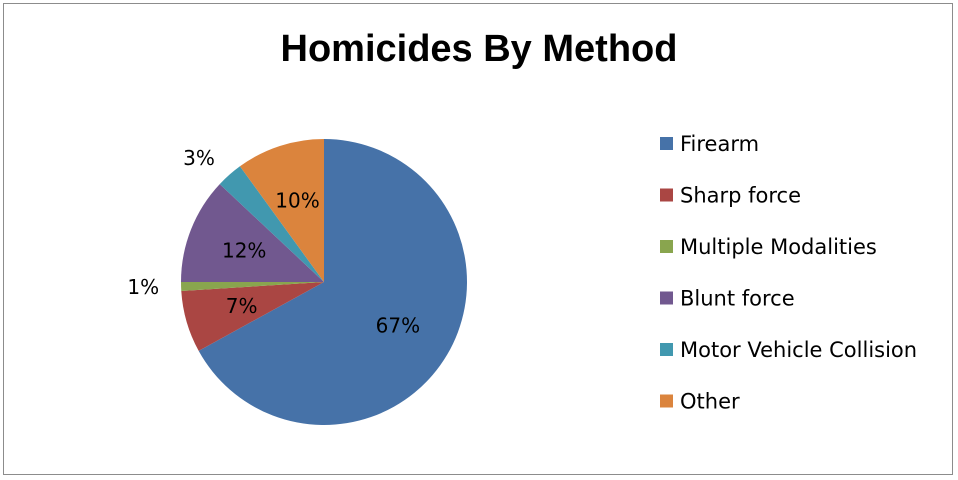 Image resolution: width=958 pixels, height=480 pixels. I want to click on legend-item-firearm: Firearm, so click(709, 144).